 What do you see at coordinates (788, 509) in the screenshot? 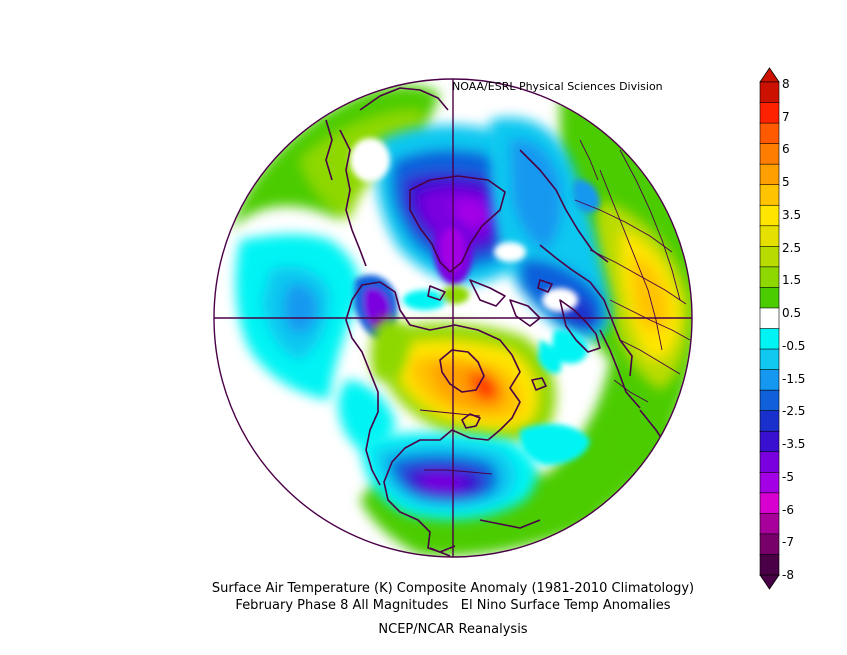
I see `colorbar-label: -6` at bounding box center [788, 509].